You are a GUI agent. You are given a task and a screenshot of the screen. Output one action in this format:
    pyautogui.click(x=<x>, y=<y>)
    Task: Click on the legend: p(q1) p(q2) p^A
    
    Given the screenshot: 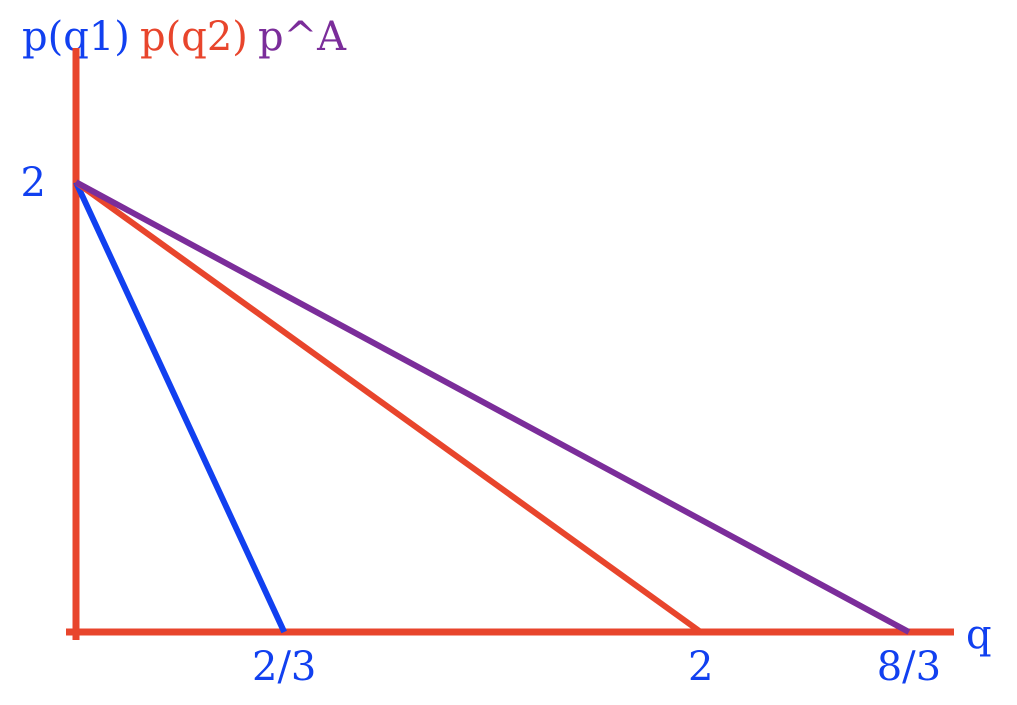 What is the action you would take?
    pyautogui.click(x=184, y=37)
    